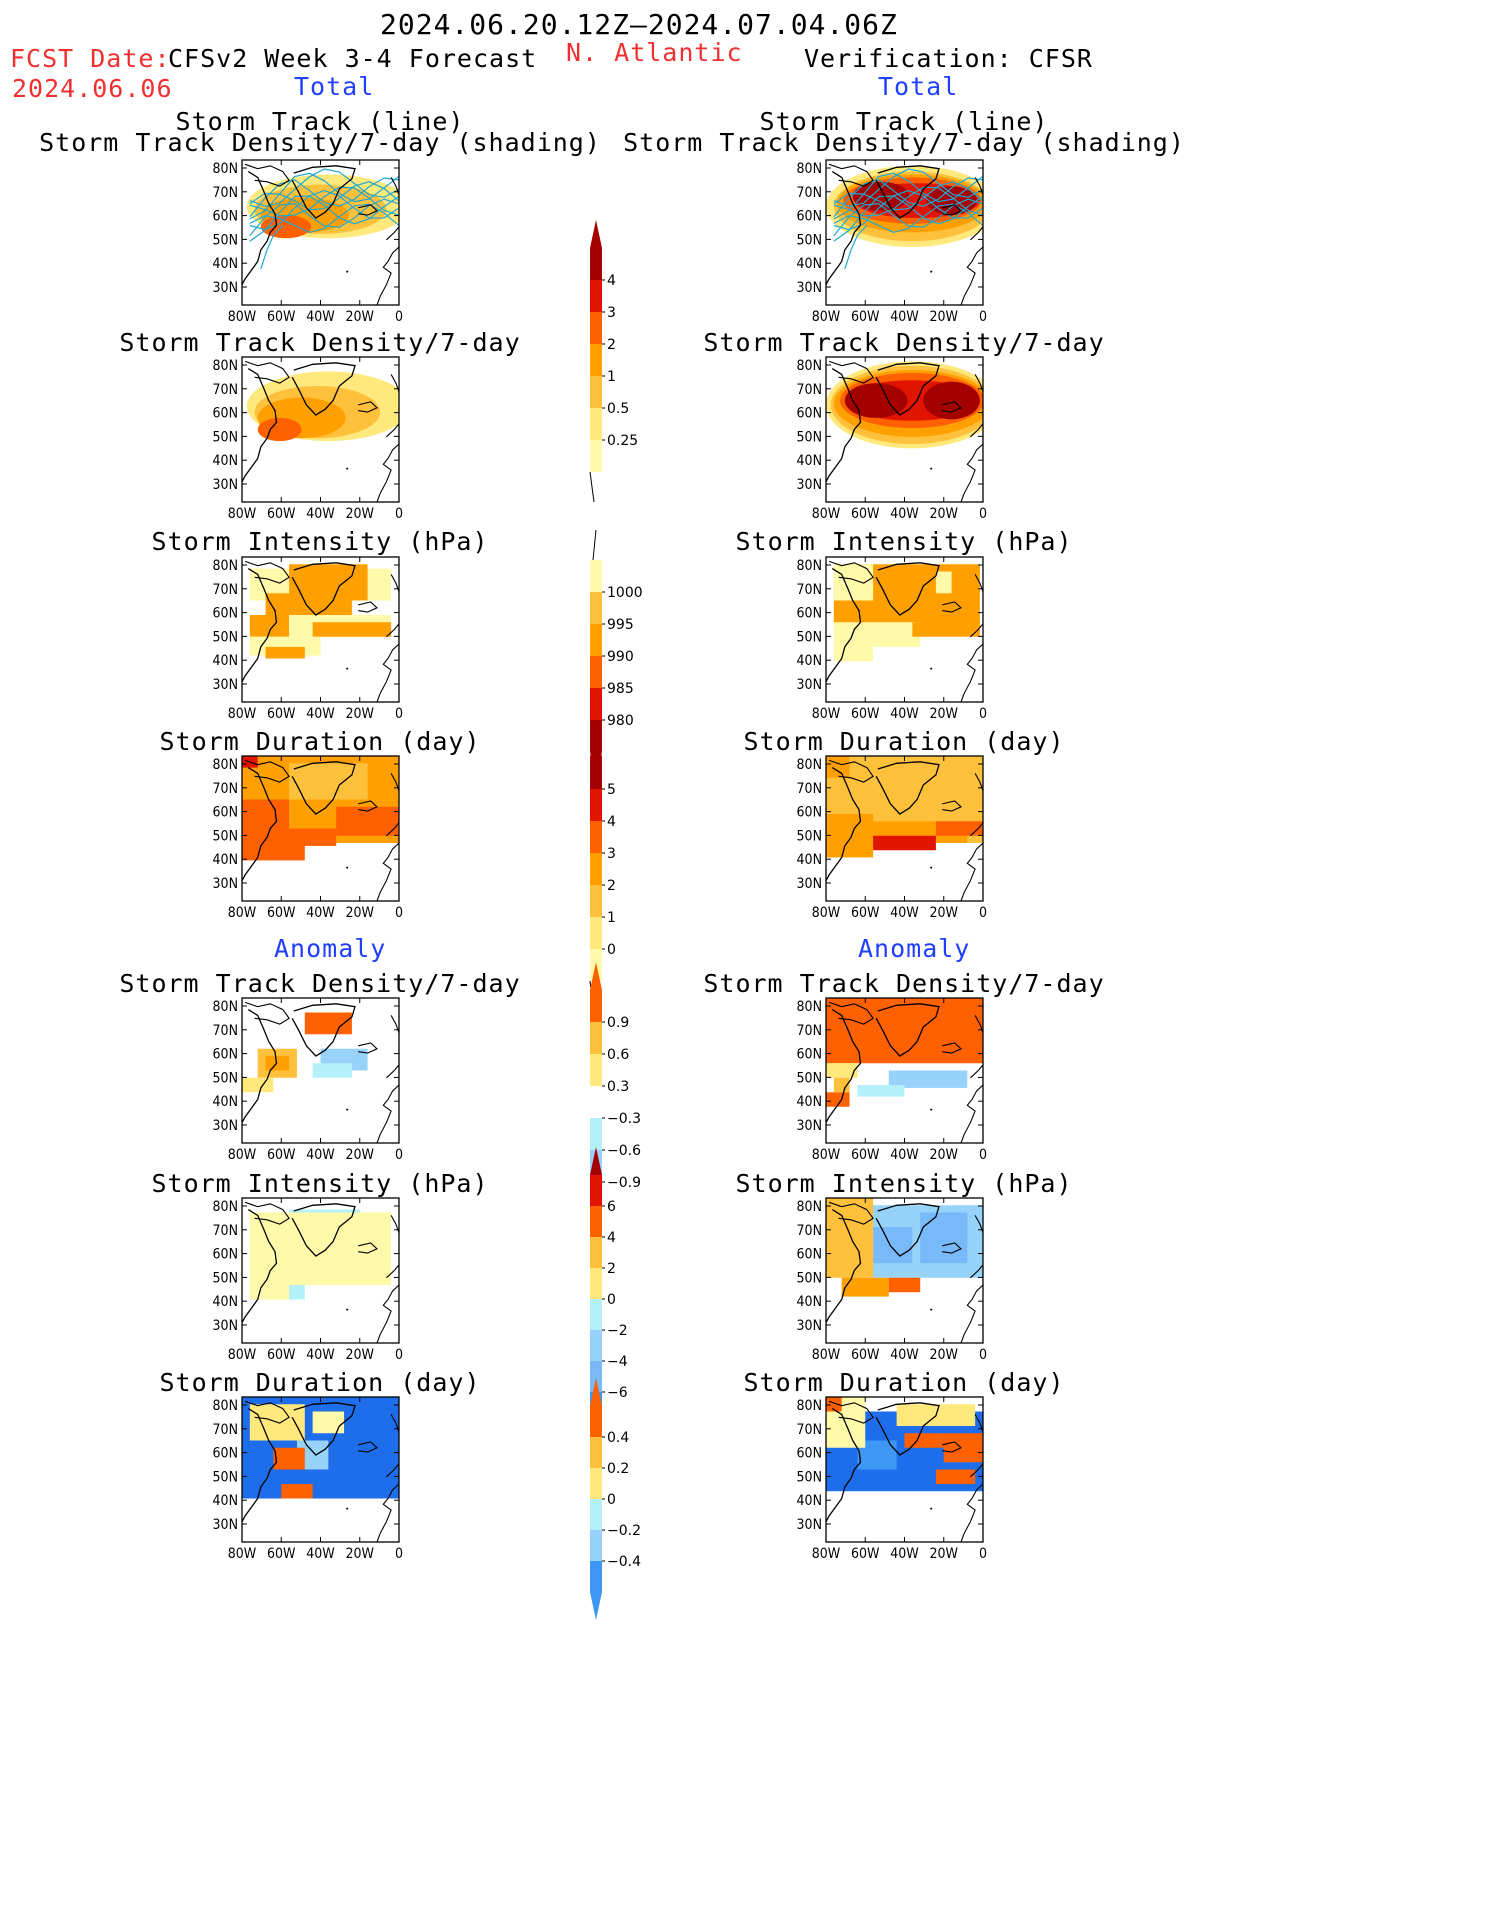 This screenshot has height=1925, width=1487. I want to click on colorbar-label: 0.3, so click(618, 1087).